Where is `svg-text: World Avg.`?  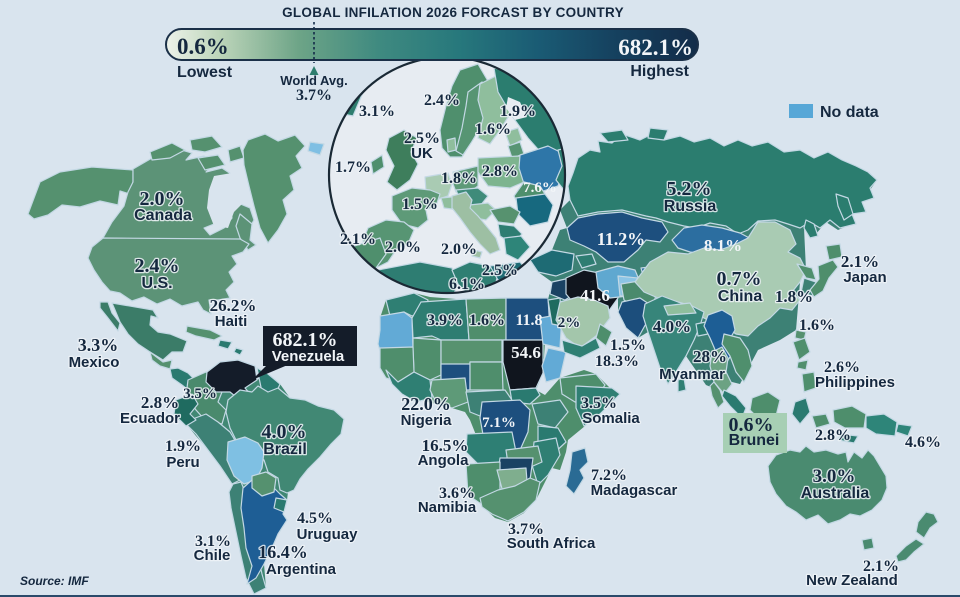
svg-text: World Avg. is located at coordinates (313, 80).